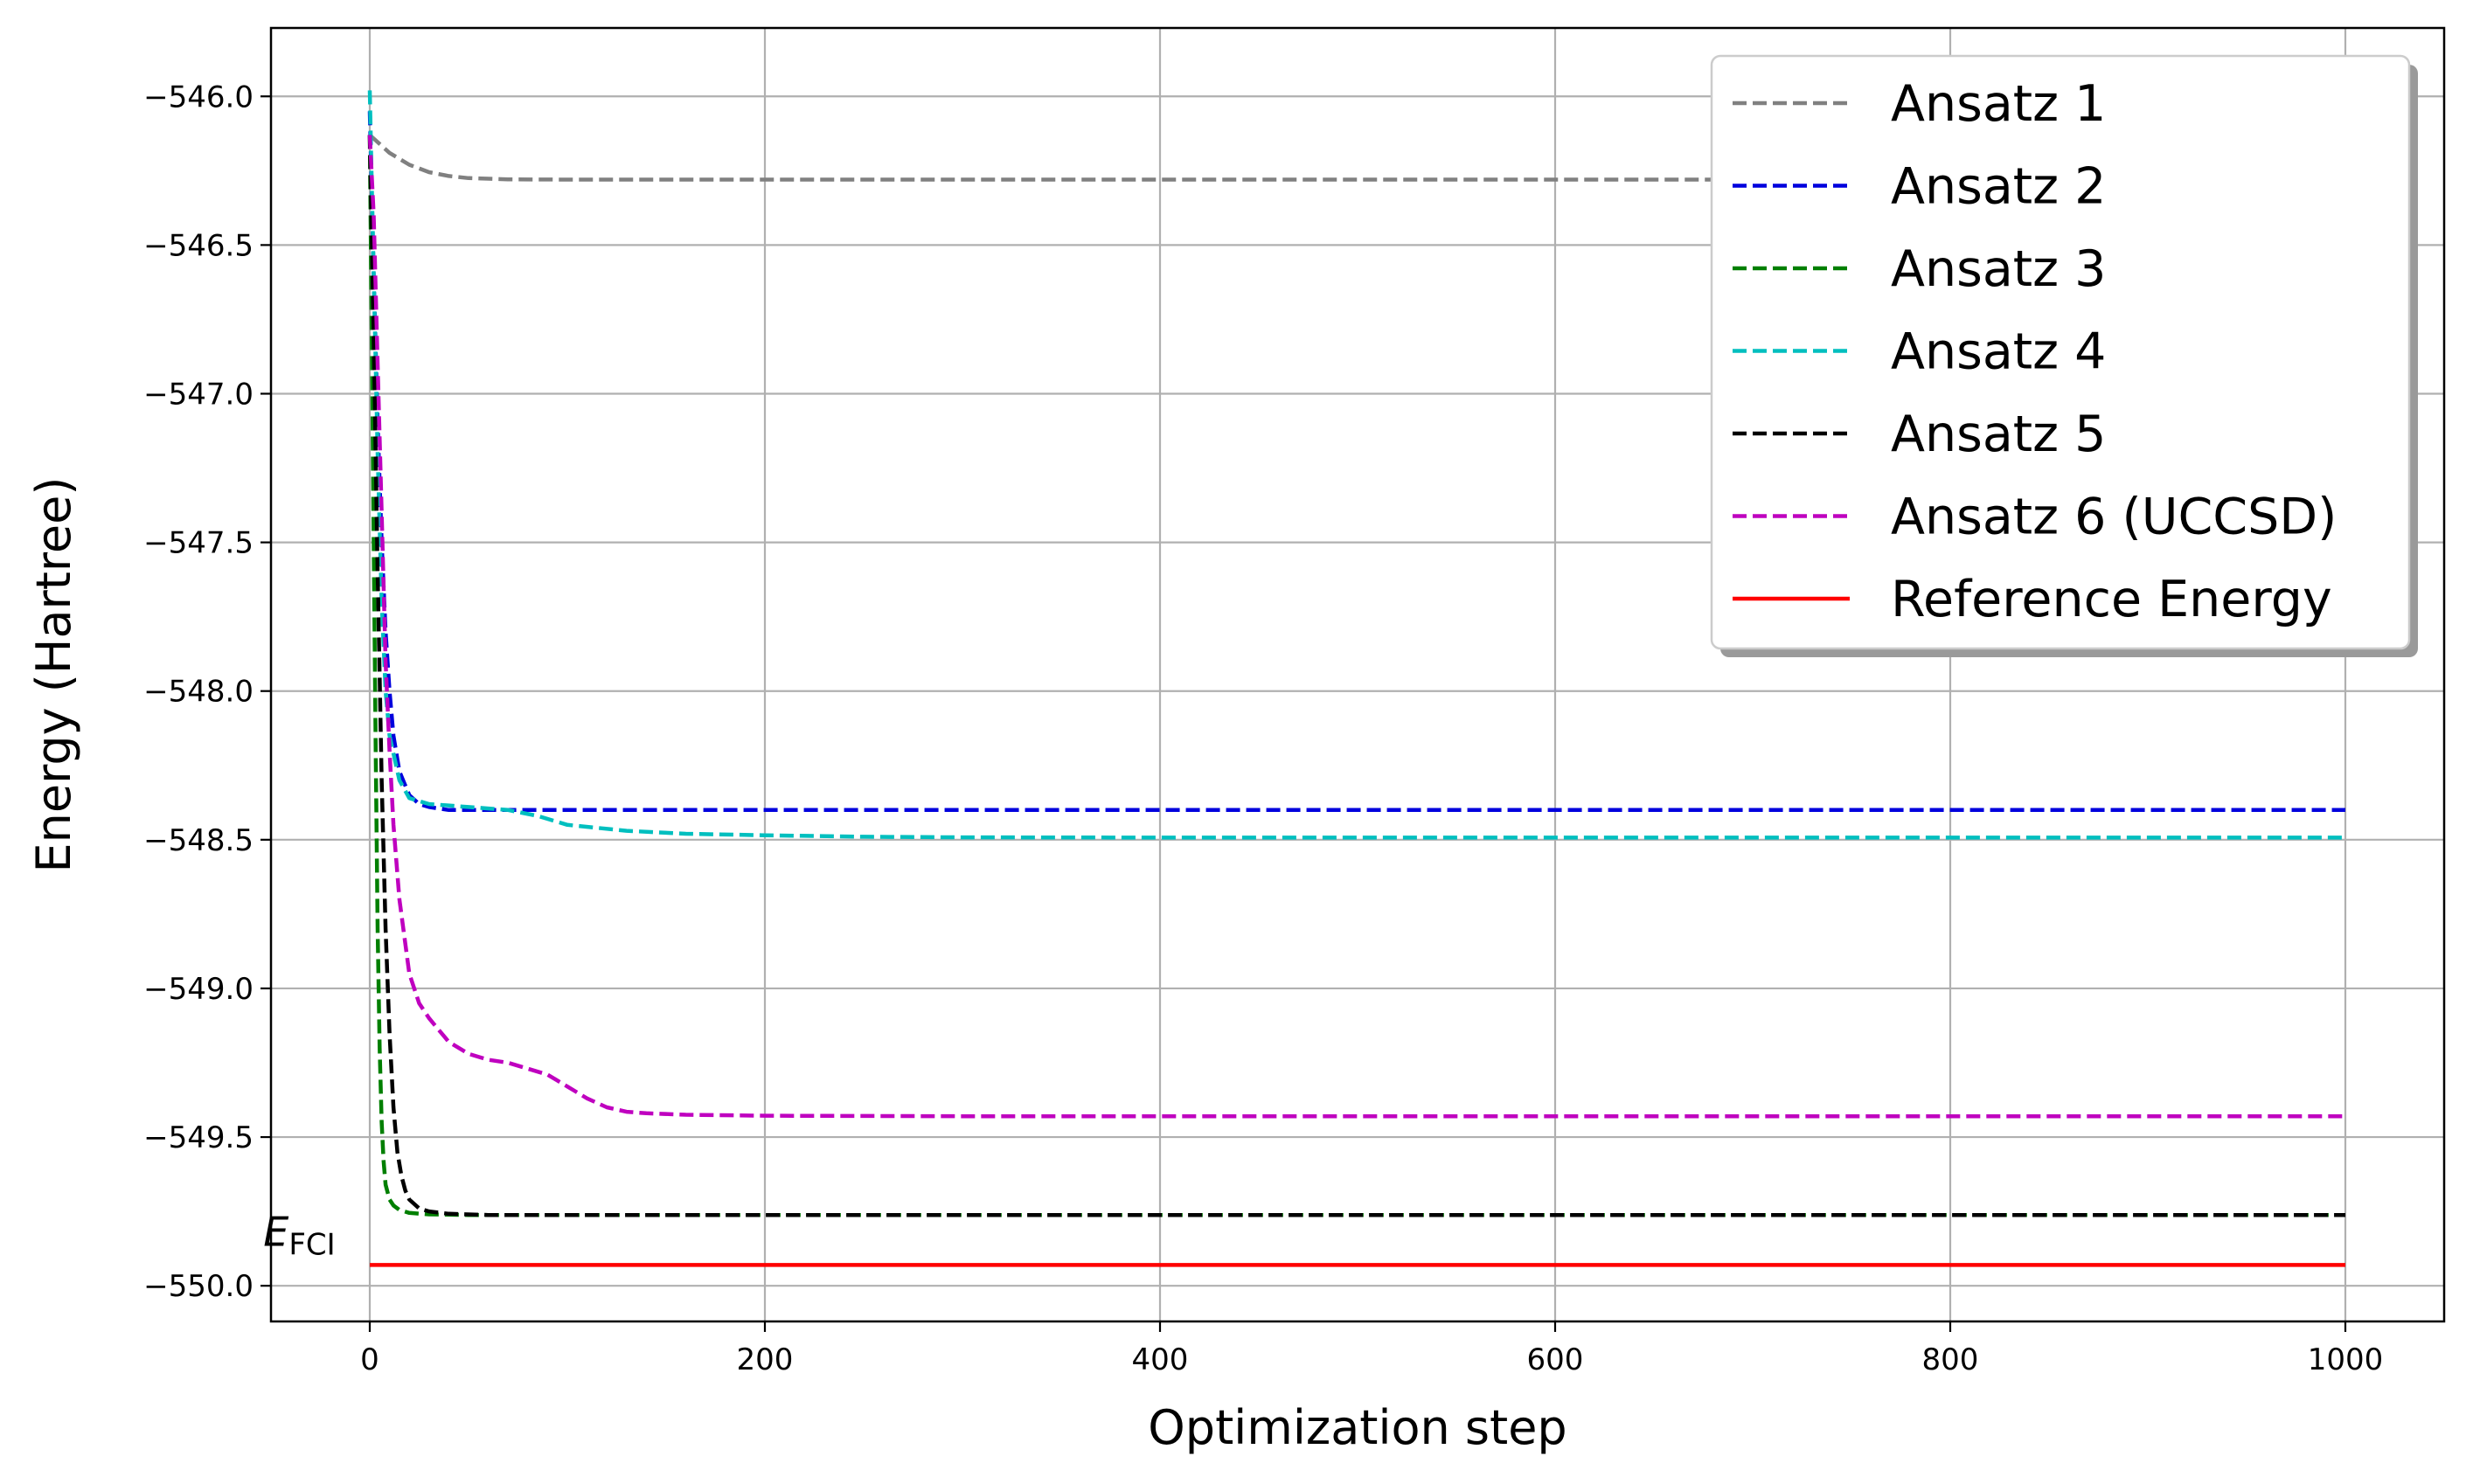 The image size is (2466, 1484). What do you see at coordinates (198, 543) in the screenshot?
I see `y-tick-label: −547.5` at bounding box center [198, 543].